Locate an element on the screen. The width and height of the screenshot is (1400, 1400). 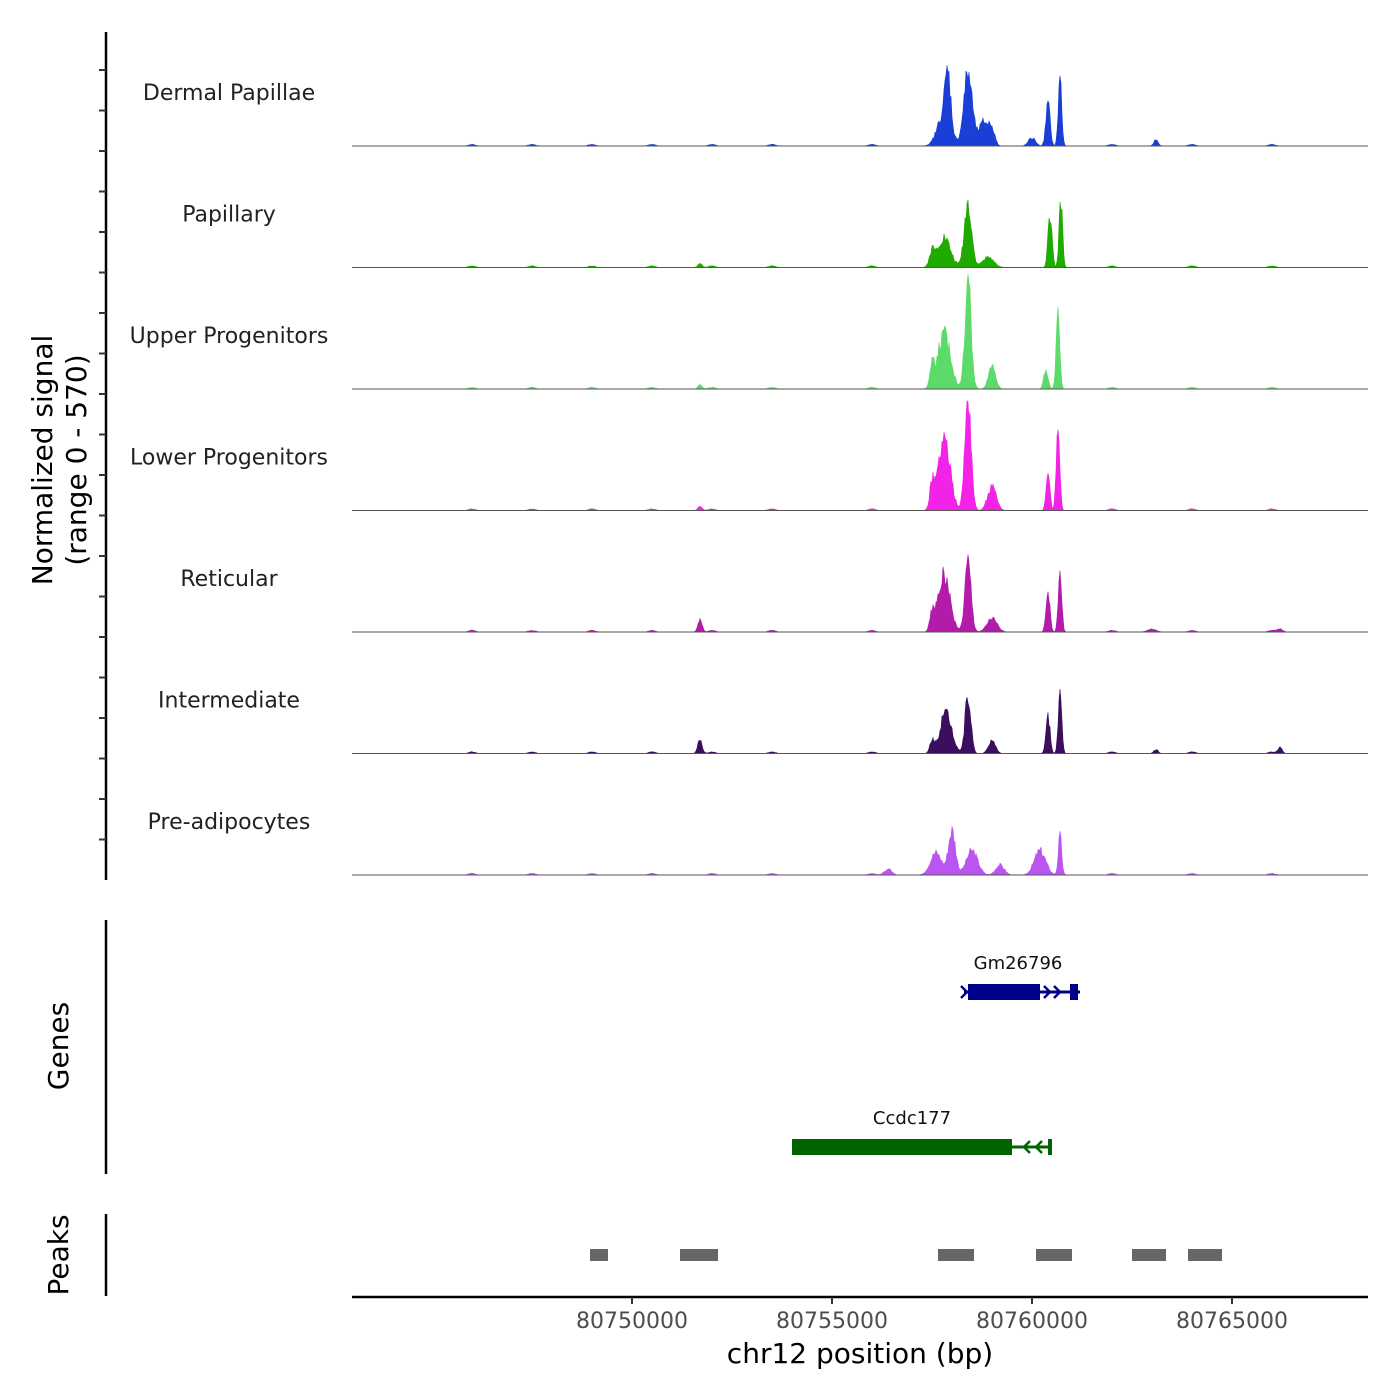
track-label: Lower Progenitors is located at coordinates (229, 458).